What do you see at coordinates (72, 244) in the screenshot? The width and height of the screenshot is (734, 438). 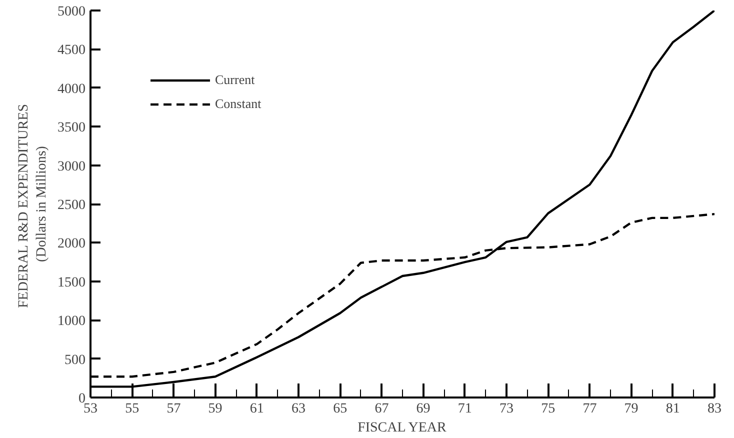 I see `y-tick-label: 2000` at bounding box center [72, 244].